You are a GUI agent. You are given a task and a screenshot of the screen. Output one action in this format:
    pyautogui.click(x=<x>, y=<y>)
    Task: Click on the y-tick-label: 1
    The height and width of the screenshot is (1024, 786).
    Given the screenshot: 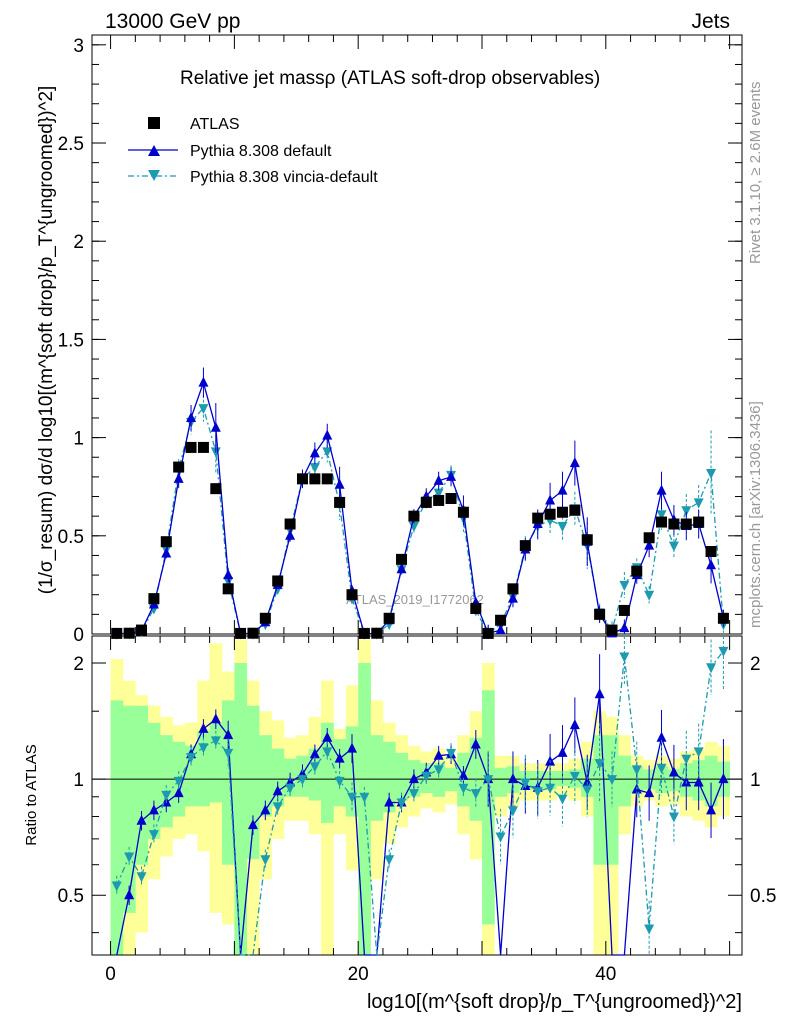 What is the action you would take?
    pyautogui.click(x=78, y=439)
    